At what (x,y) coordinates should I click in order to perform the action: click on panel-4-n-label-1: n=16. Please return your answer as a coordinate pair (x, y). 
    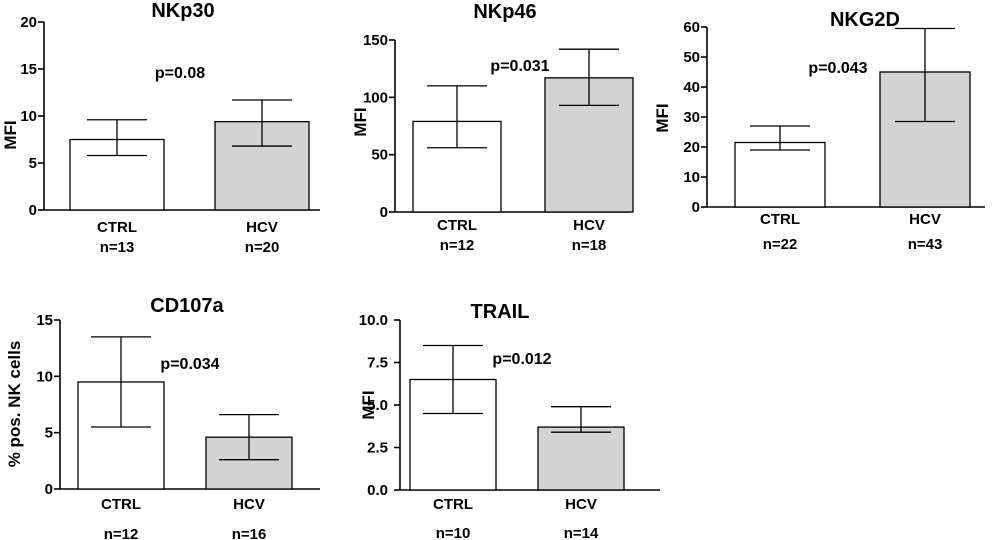
    Looking at the image, I should click on (249, 533).